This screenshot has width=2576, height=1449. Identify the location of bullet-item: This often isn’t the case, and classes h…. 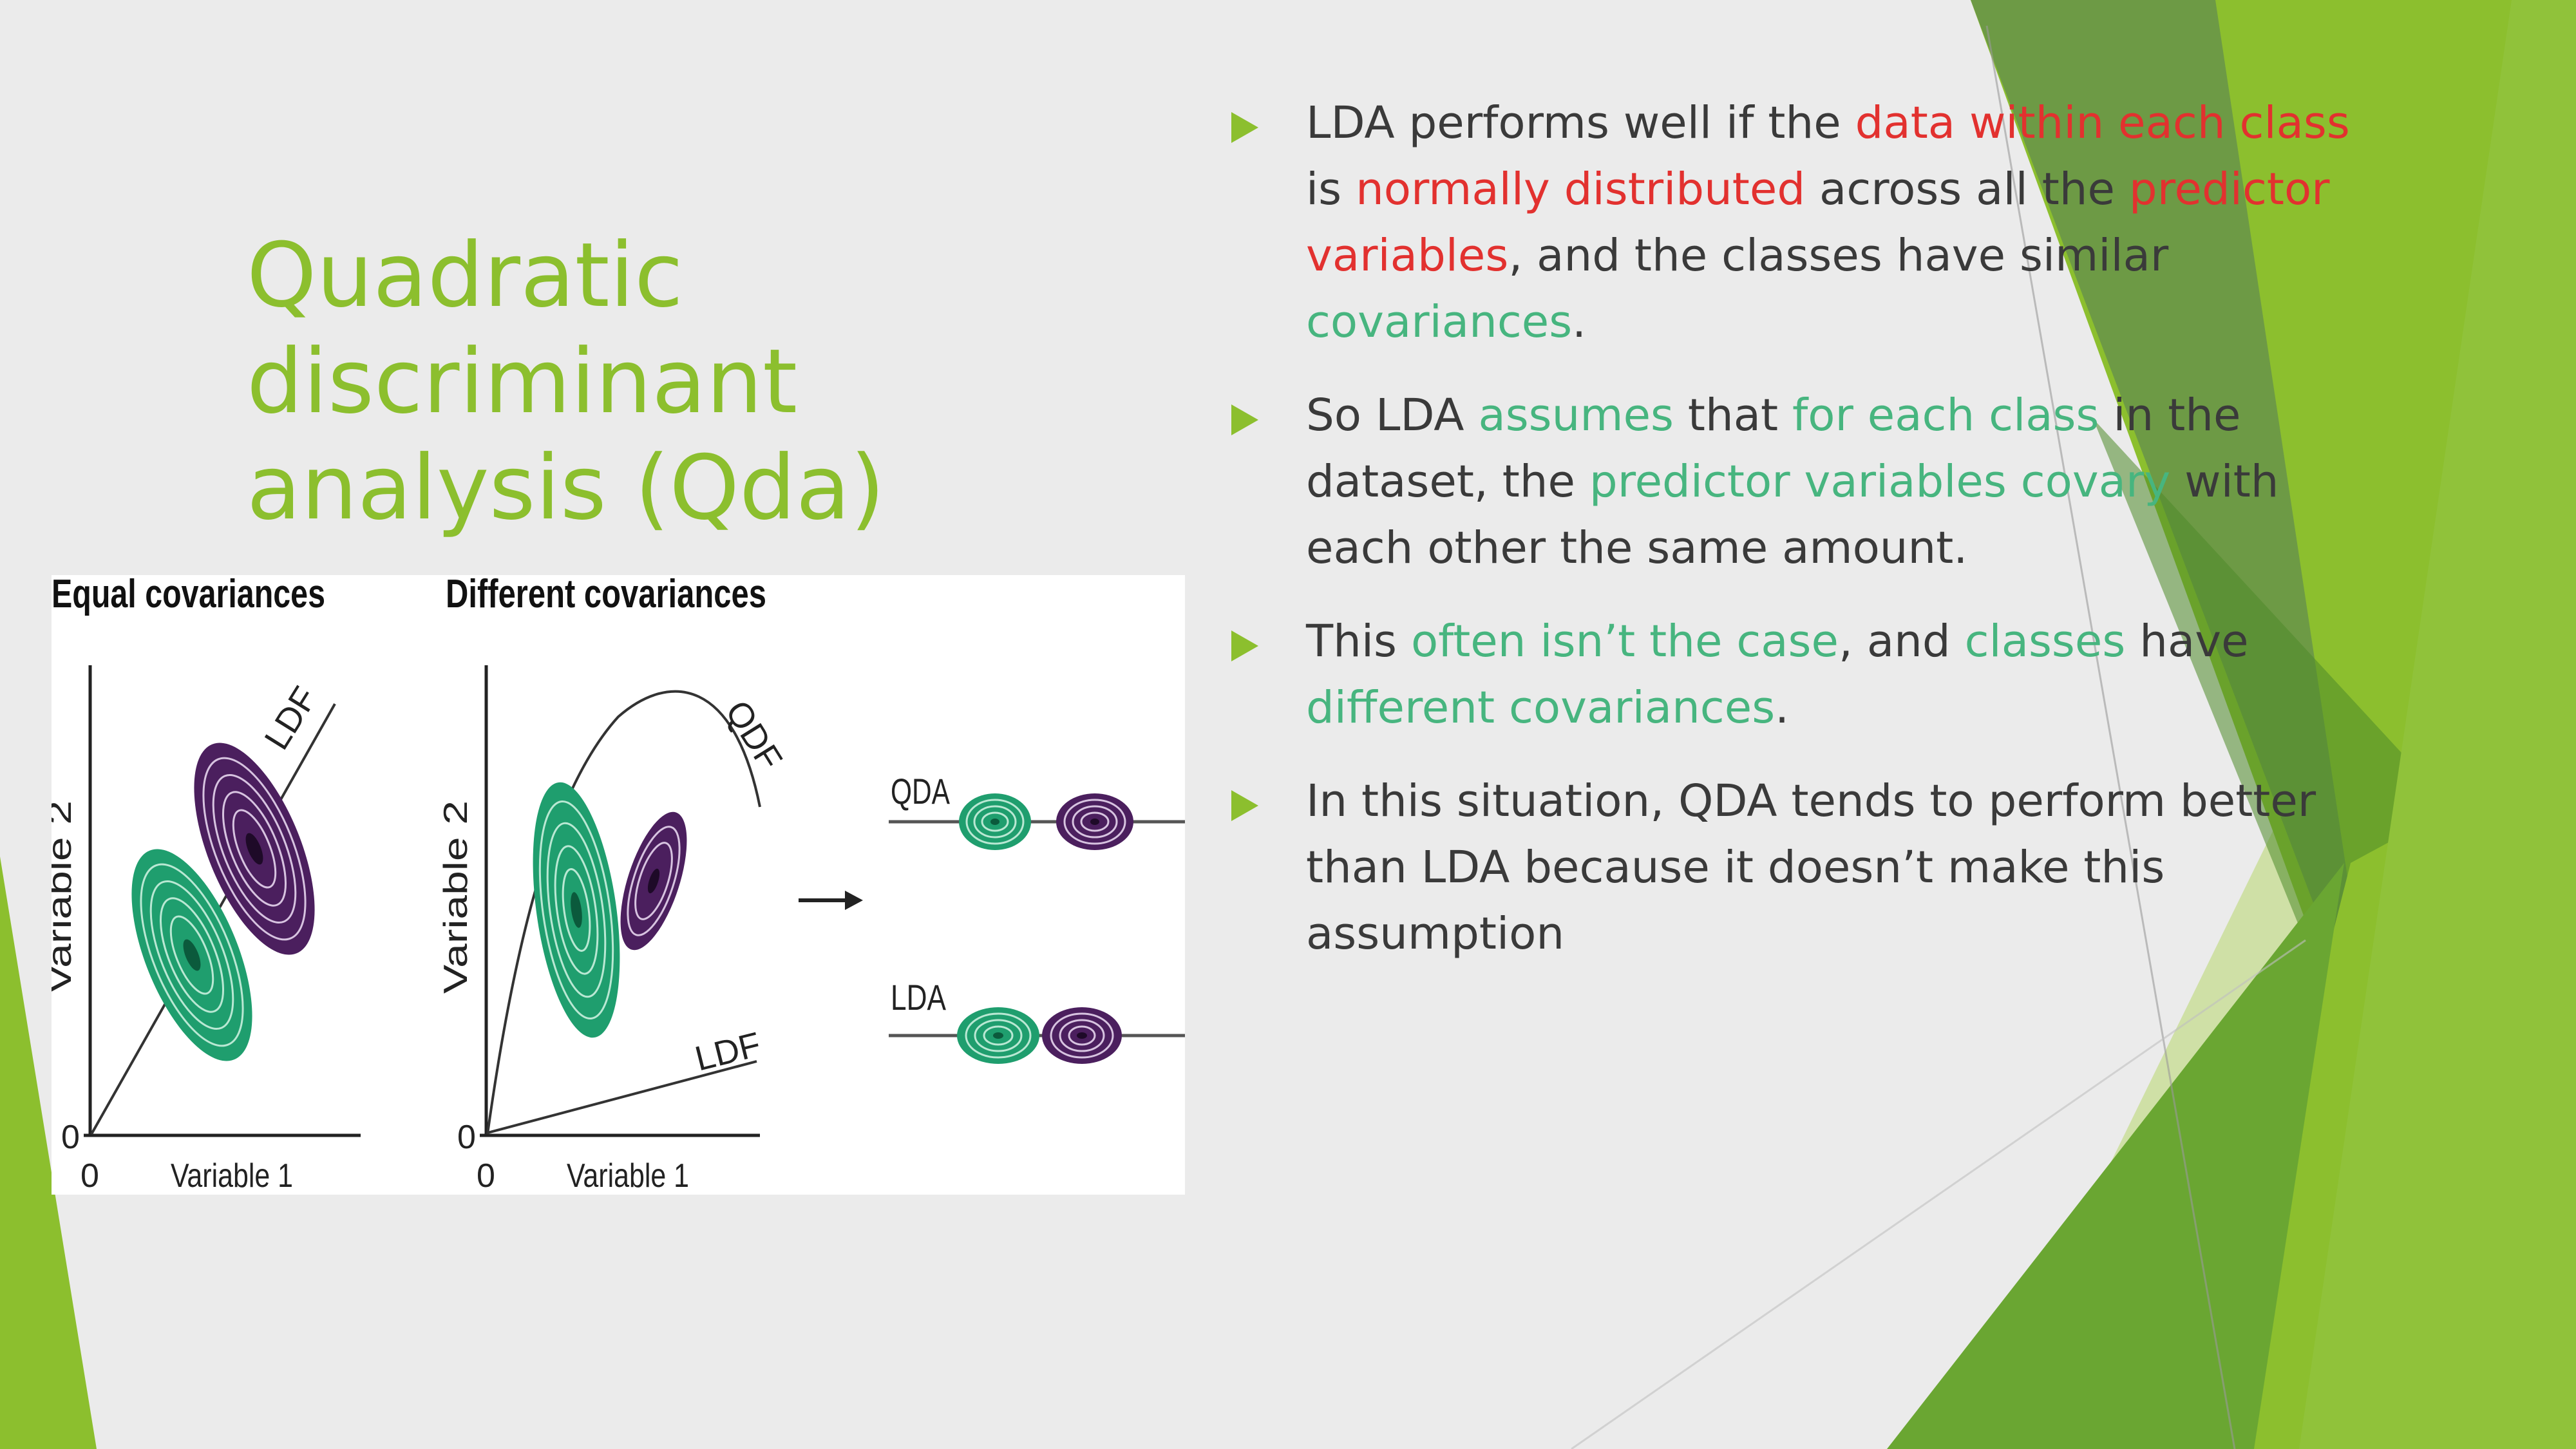
(1803, 675).